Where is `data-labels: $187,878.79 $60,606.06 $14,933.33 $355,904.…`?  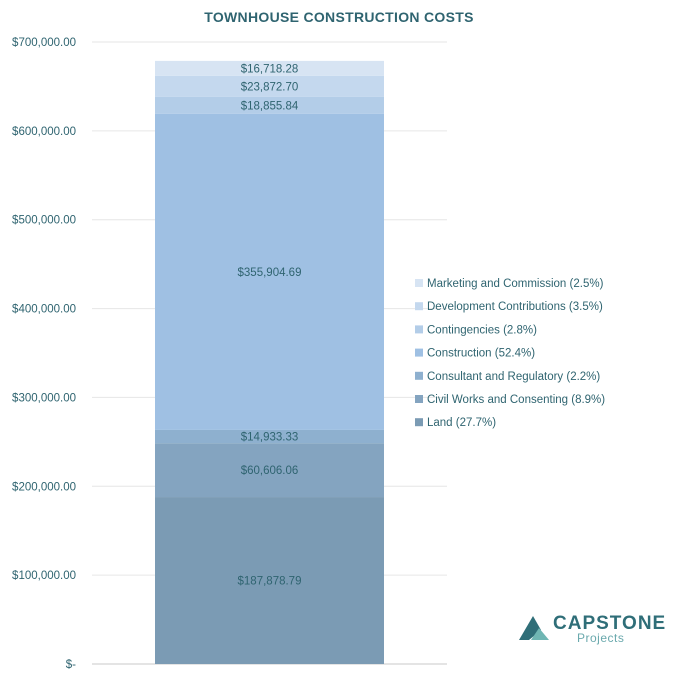 data-labels: $187,878.79 $60,606.06 $14,933.33 $355,904.… is located at coordinates (270, 325).